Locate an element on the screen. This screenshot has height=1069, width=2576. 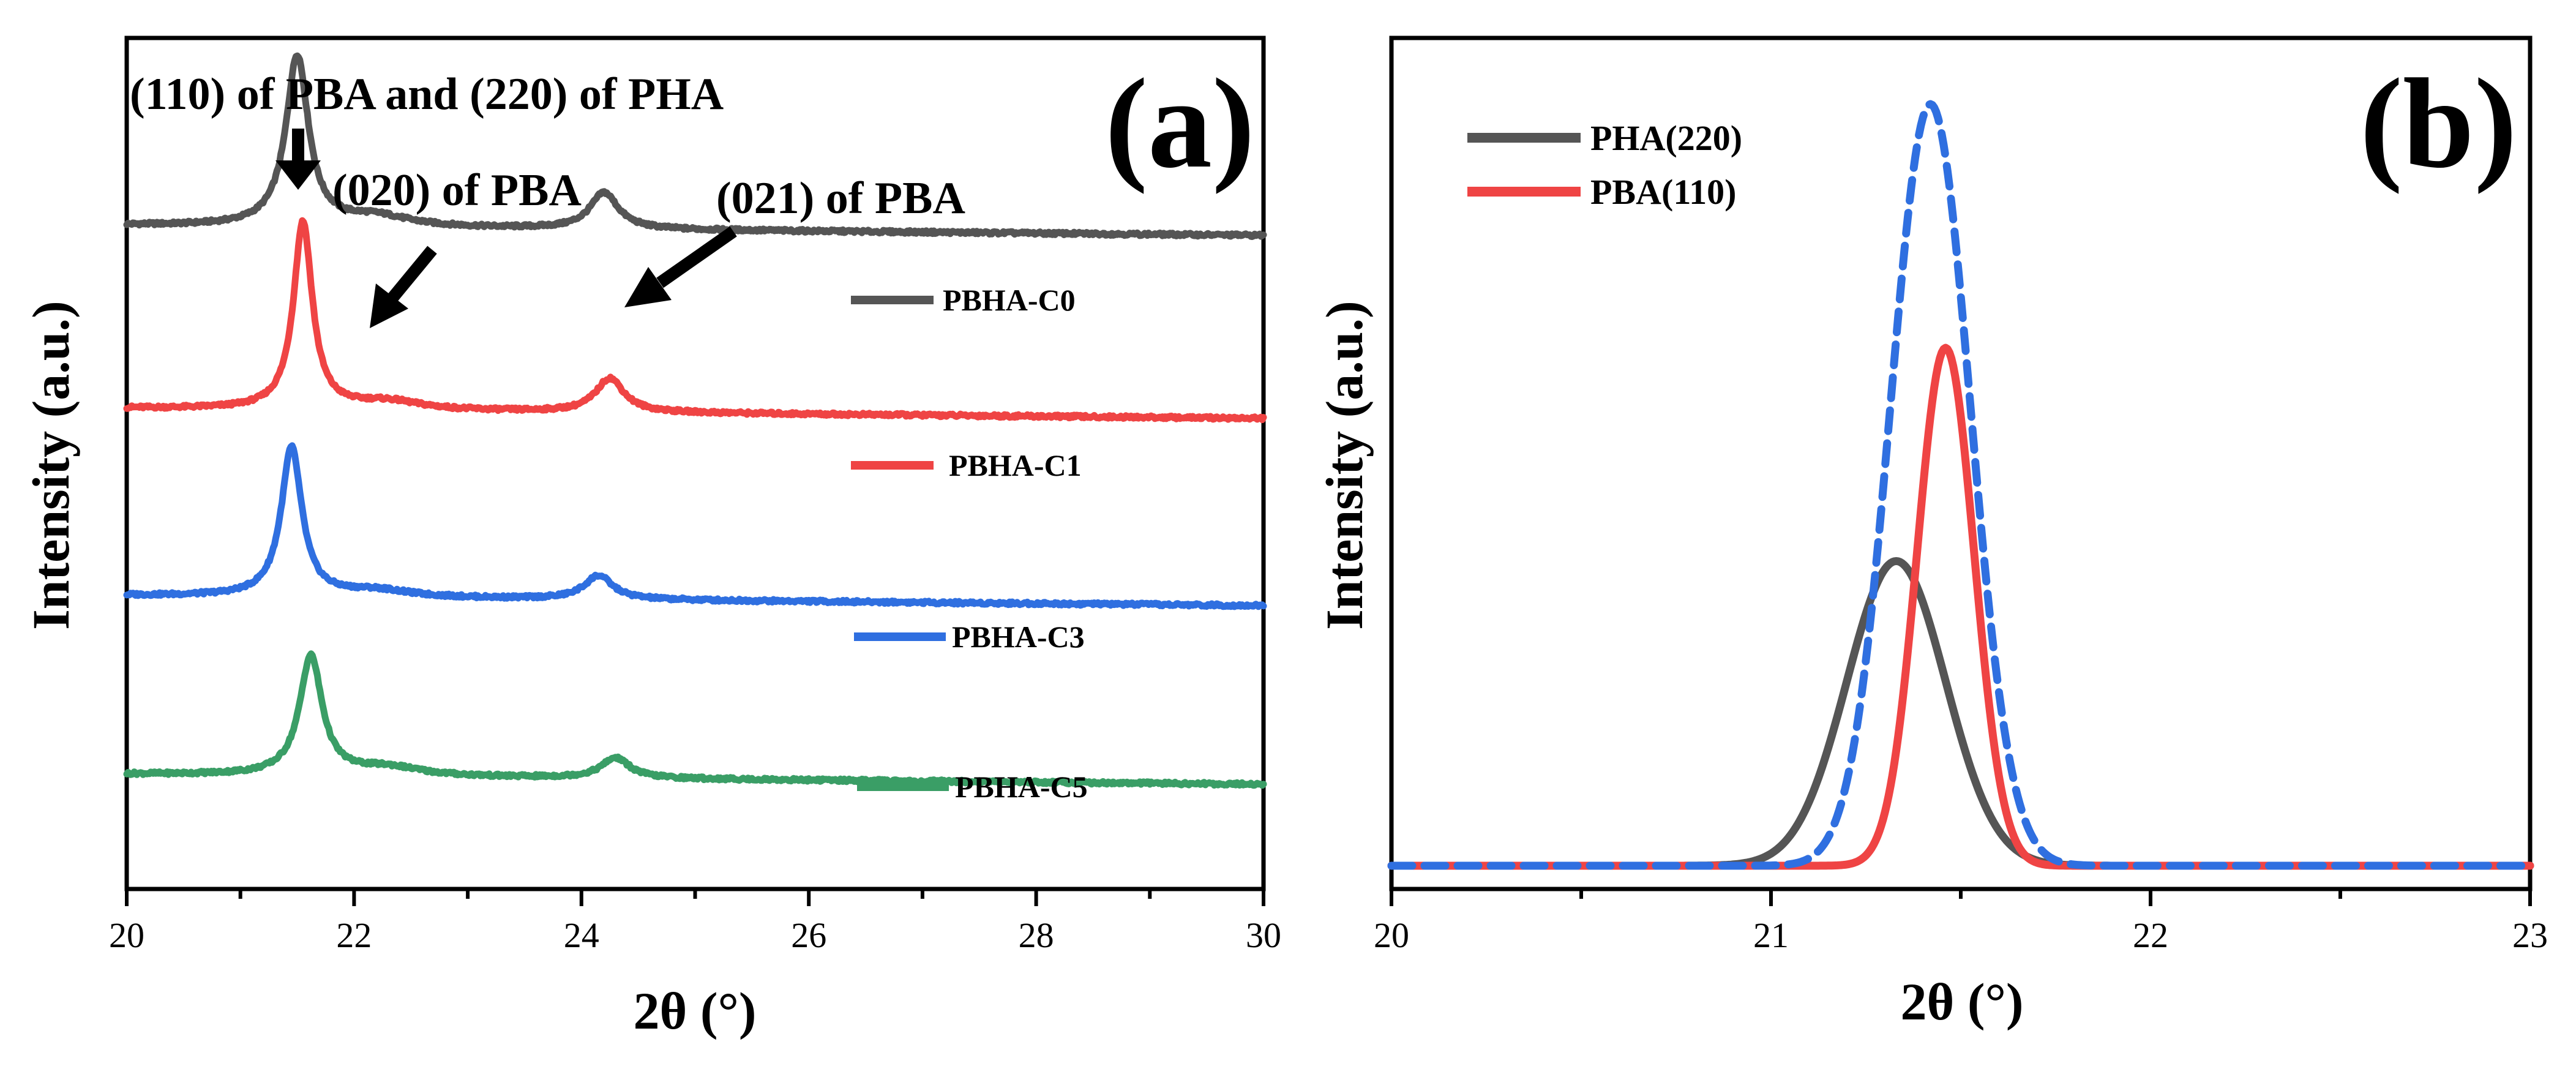
arrow-020-peak is located at coordinates (403, 287).